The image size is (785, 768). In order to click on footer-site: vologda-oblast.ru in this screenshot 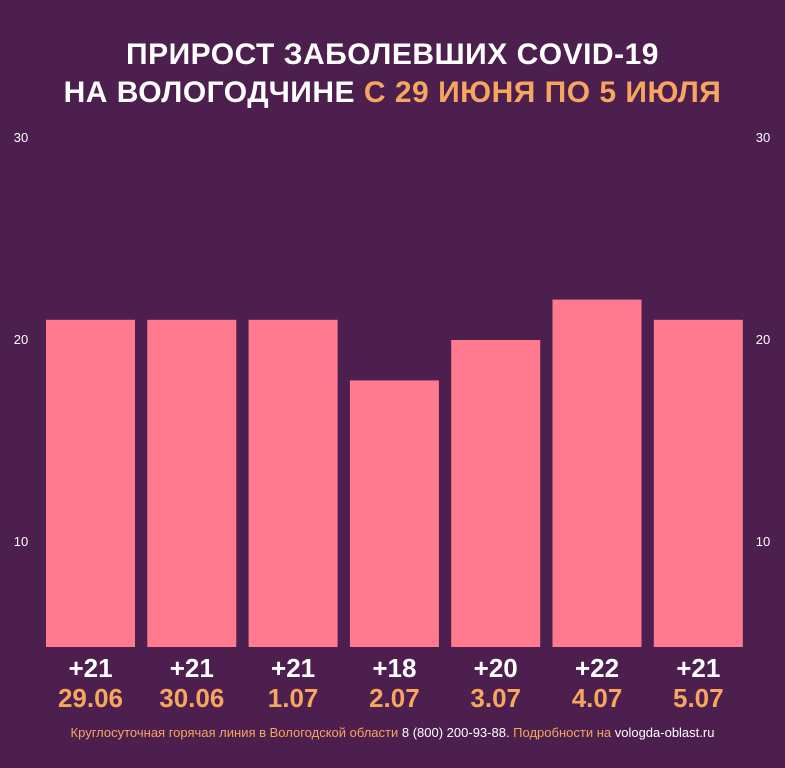, I will do `click(664, 732)`.